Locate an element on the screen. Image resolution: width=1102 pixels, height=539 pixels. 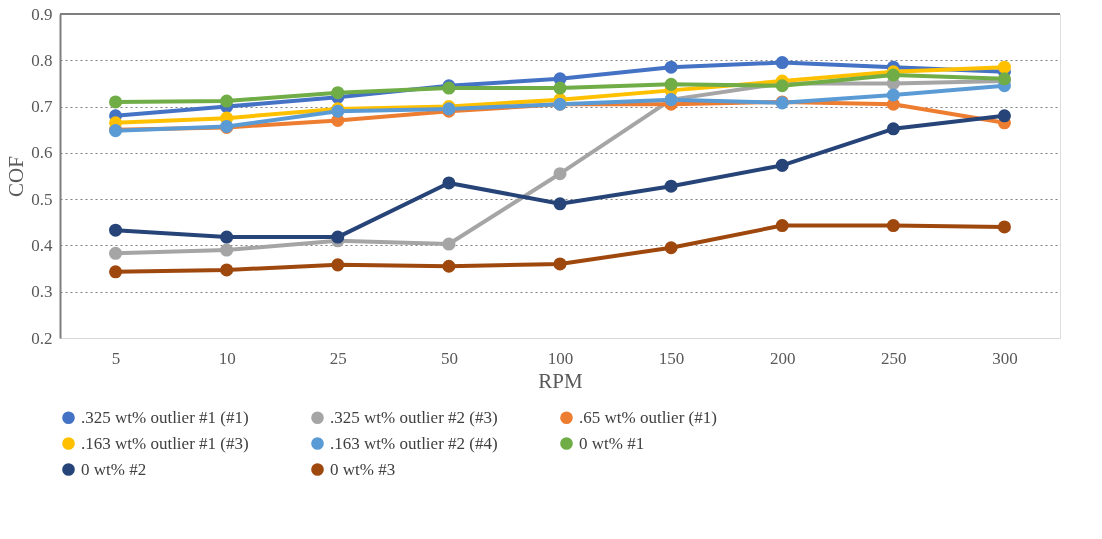
legend-label: .325 wt% outlier #2 (#3) is located at coordinates (414, 417).